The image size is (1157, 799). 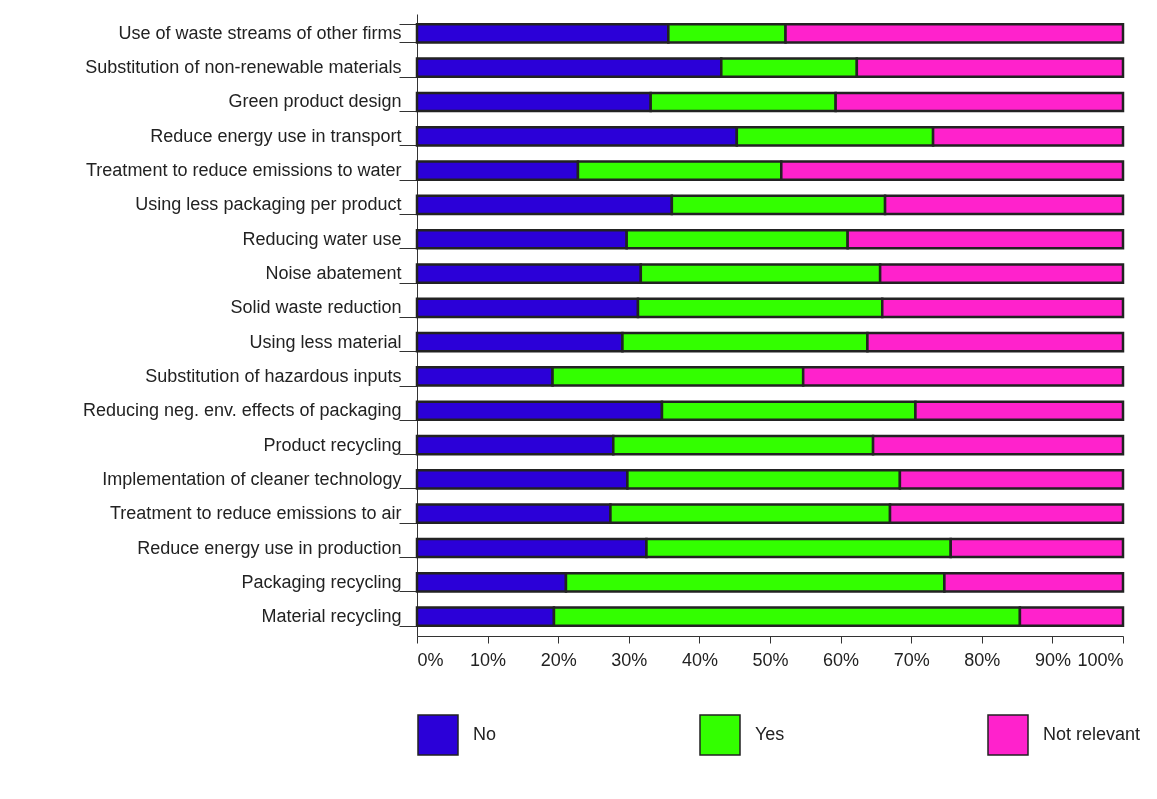 What do you see at coordinates (841, 659) in the screenshot?
I see `x-tick-label: 60%` at bounding box center [841, 659].